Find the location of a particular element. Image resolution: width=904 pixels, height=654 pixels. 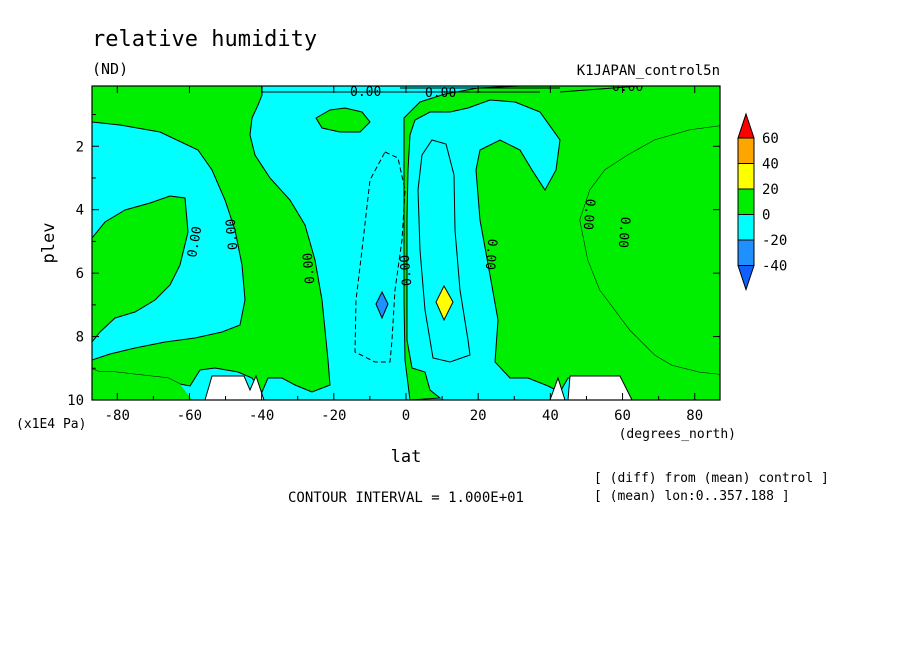

y-axis-units: (x1E4 Pa) is located at coordinates (51, 424).